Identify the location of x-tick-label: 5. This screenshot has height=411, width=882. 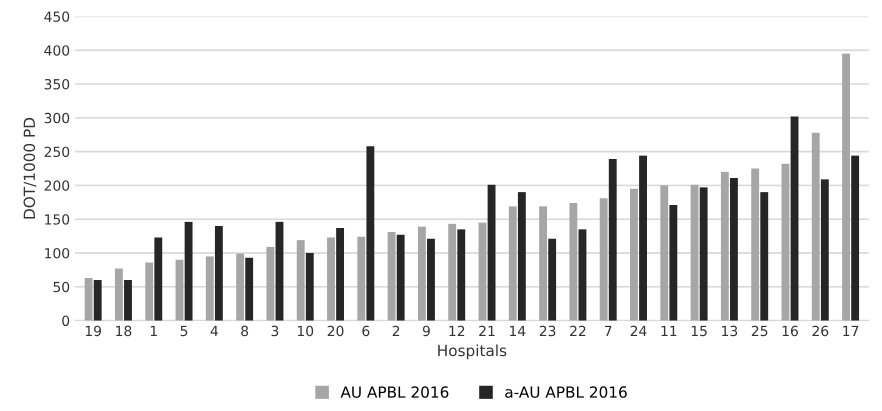
(184, 331).